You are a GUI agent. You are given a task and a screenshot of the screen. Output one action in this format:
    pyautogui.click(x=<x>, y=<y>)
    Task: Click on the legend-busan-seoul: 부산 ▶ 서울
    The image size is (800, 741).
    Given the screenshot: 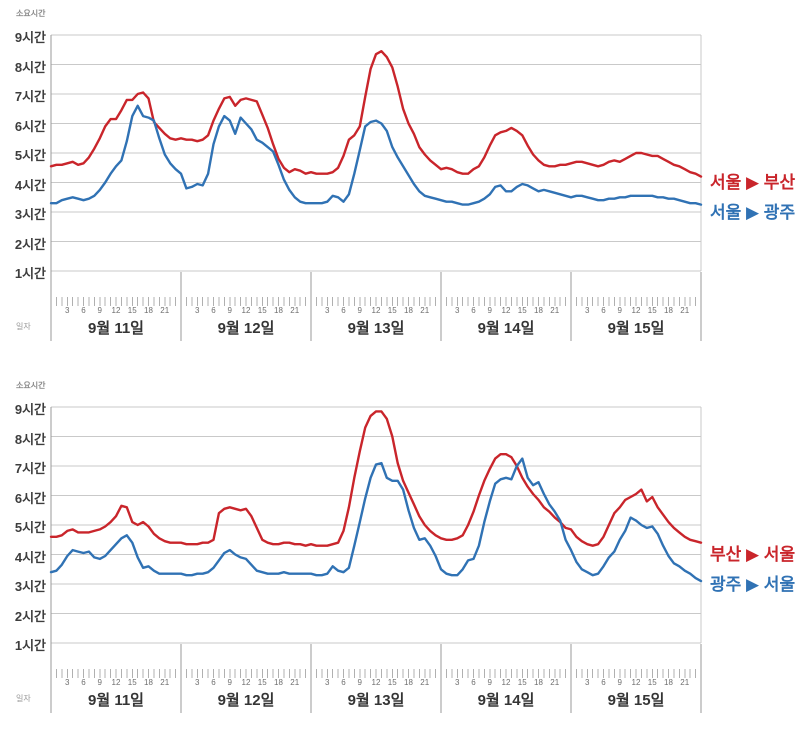 What is the action you would take?
    pyautogui.click(x=753, y=554)
    